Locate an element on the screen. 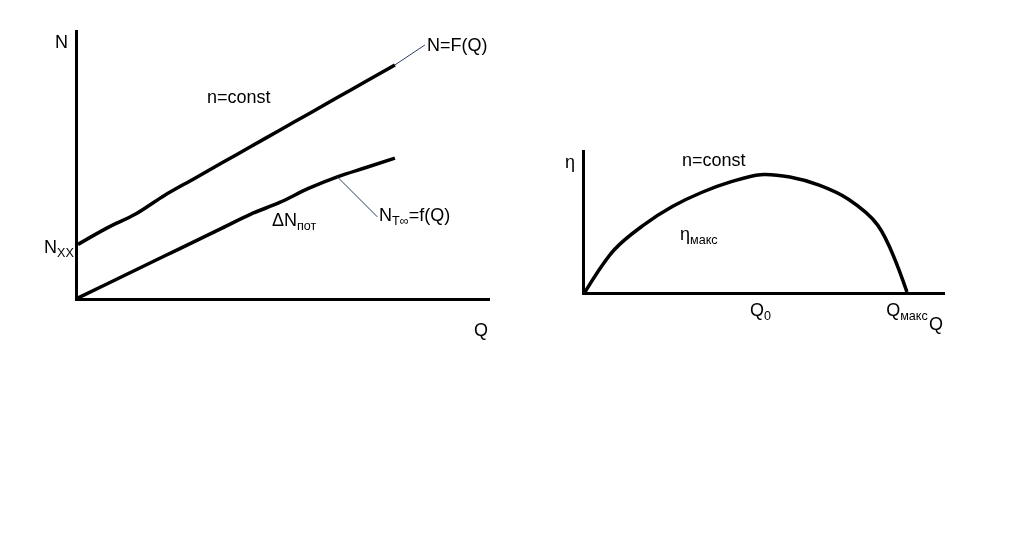 The image size is (1012, 560). annotation: η$_{макс}$ is located at coordinates (699, 235).